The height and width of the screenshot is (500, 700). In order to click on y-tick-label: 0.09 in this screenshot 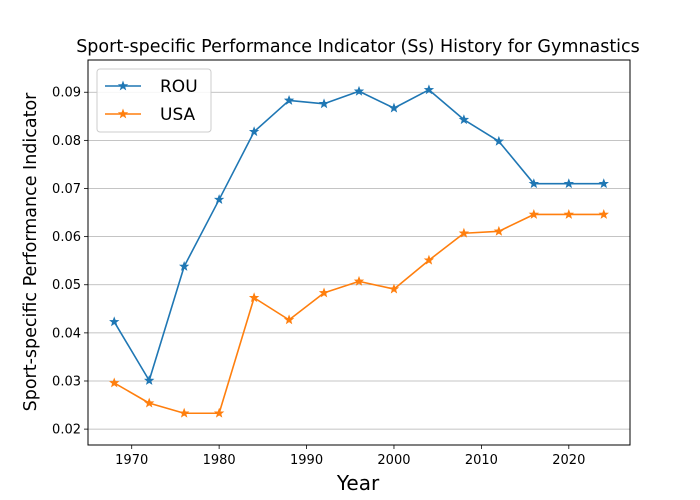, I will do `click(66, 93)`.